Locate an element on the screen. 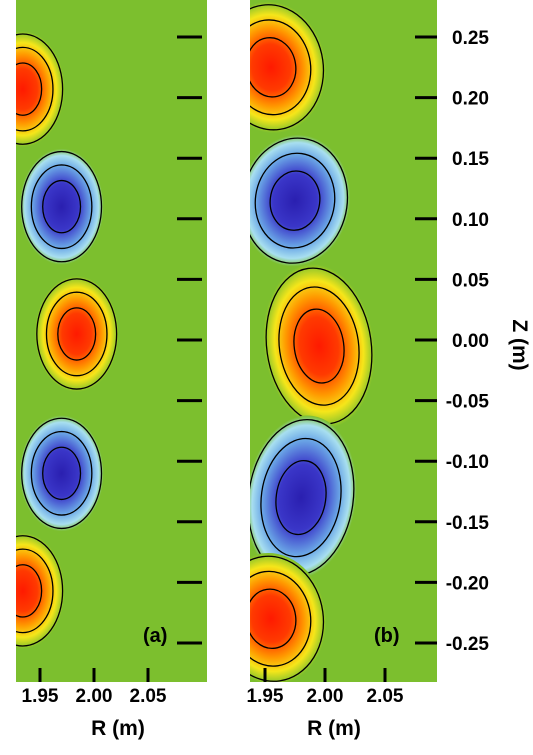 The height and width of the screenshot is (755, 533). z-tick-label: 0.20 is located at coordinates (470, 99).